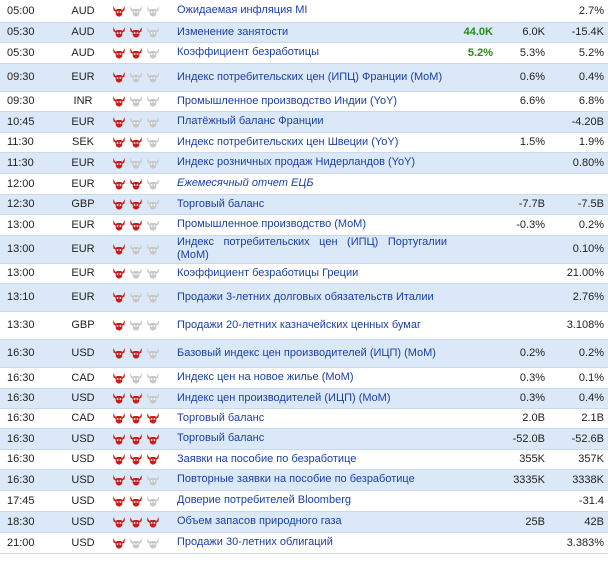 Image resolution: width=608 pixels, height=566 pixels. What do you see at coordinates (30, 163) in the screenshot?
I see `event-time: 11:30` at bounding box center [30, 163].